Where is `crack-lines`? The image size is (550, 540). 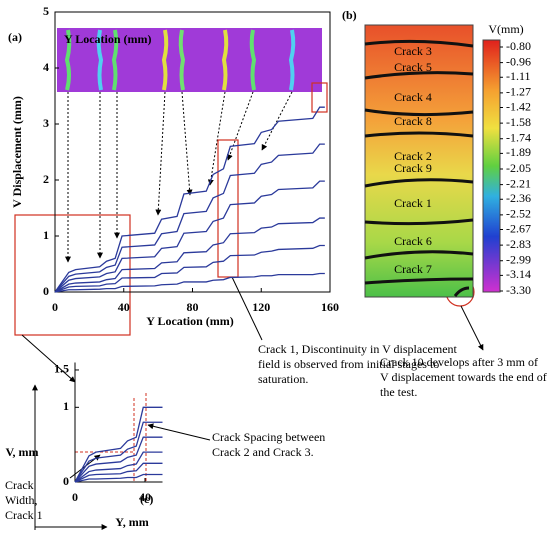
crack-lines is located at coordinates (419, 168).